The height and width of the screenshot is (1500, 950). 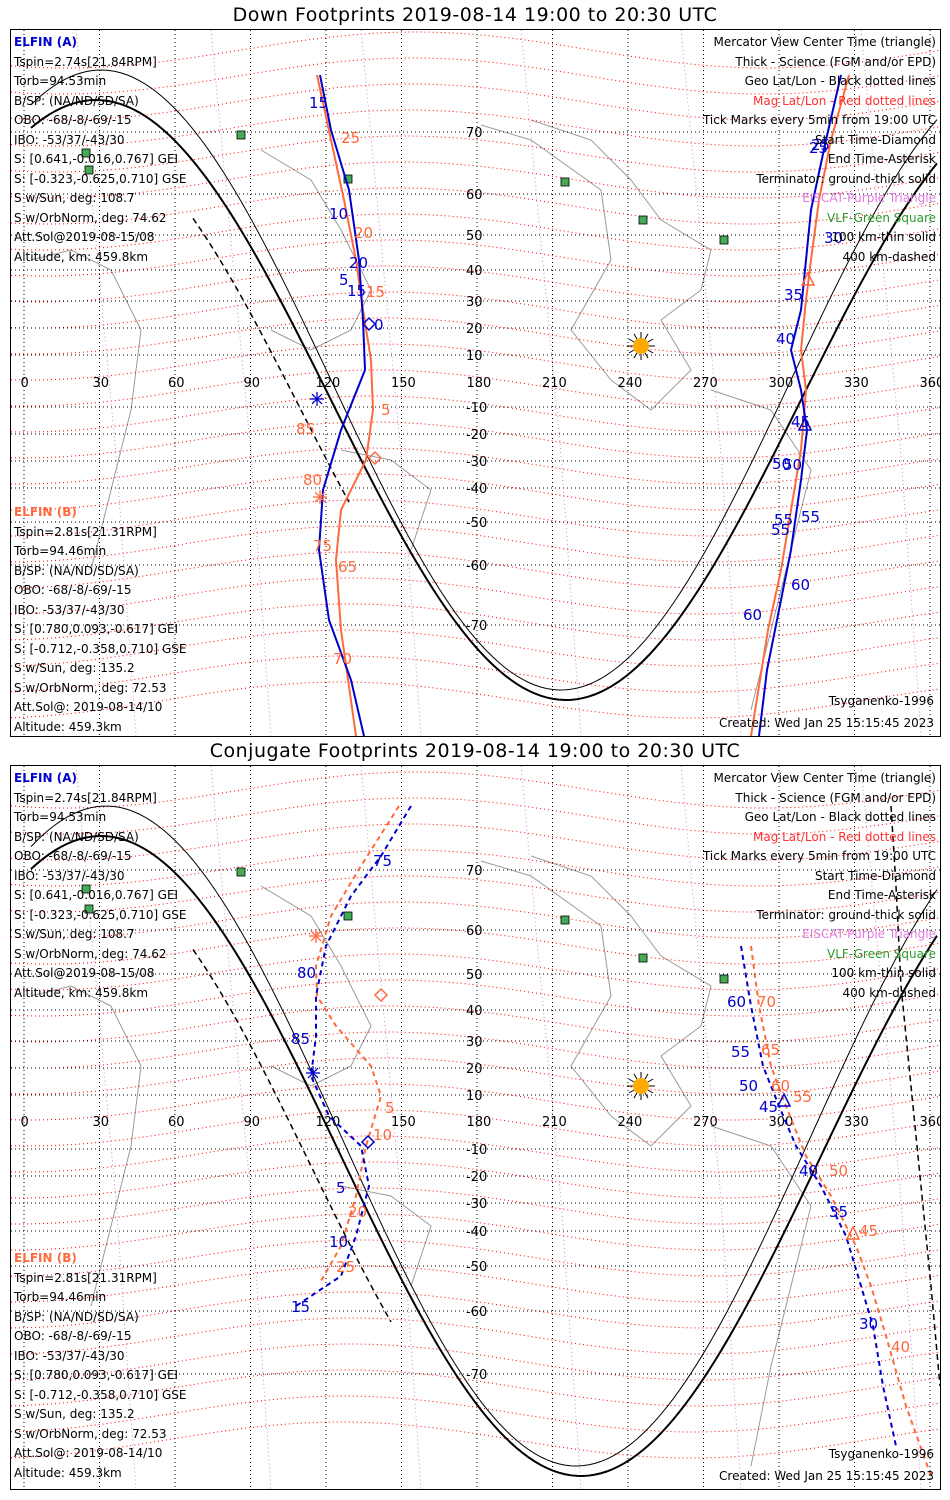 I want to click on lat-tick-label: 40, so click(x=474, y=1011).